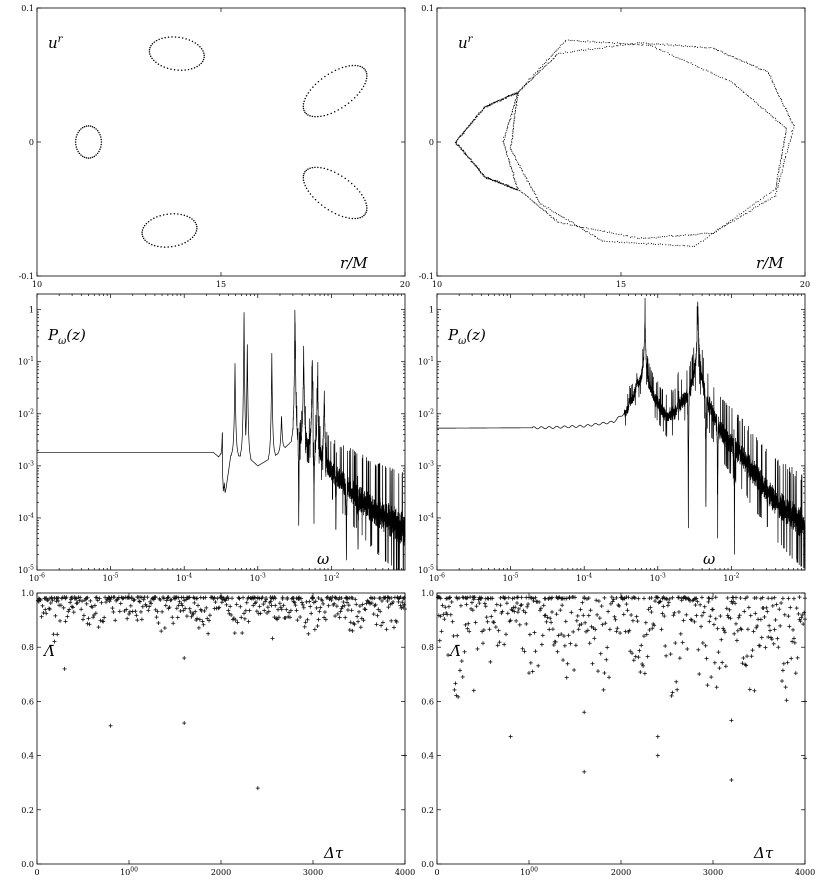  Describe the element at coordinates (621, 872) in the screenshot. I see `x-tick-label: 2000` at that location.